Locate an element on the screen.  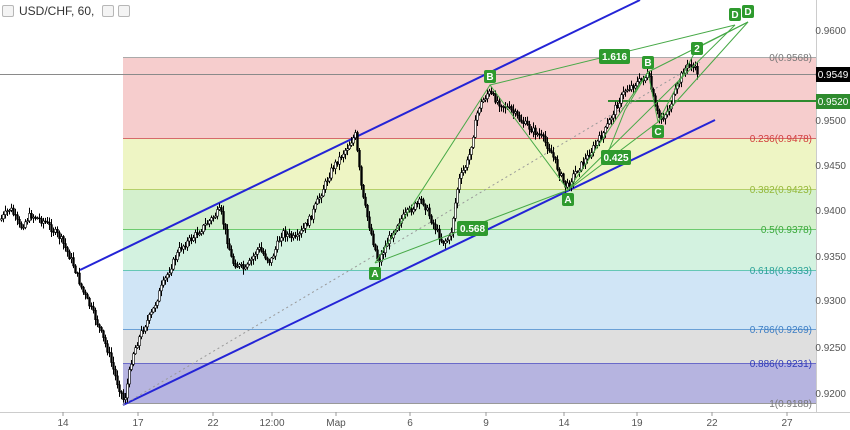
point-marker-b2: B is located at coordinates (648, 62).